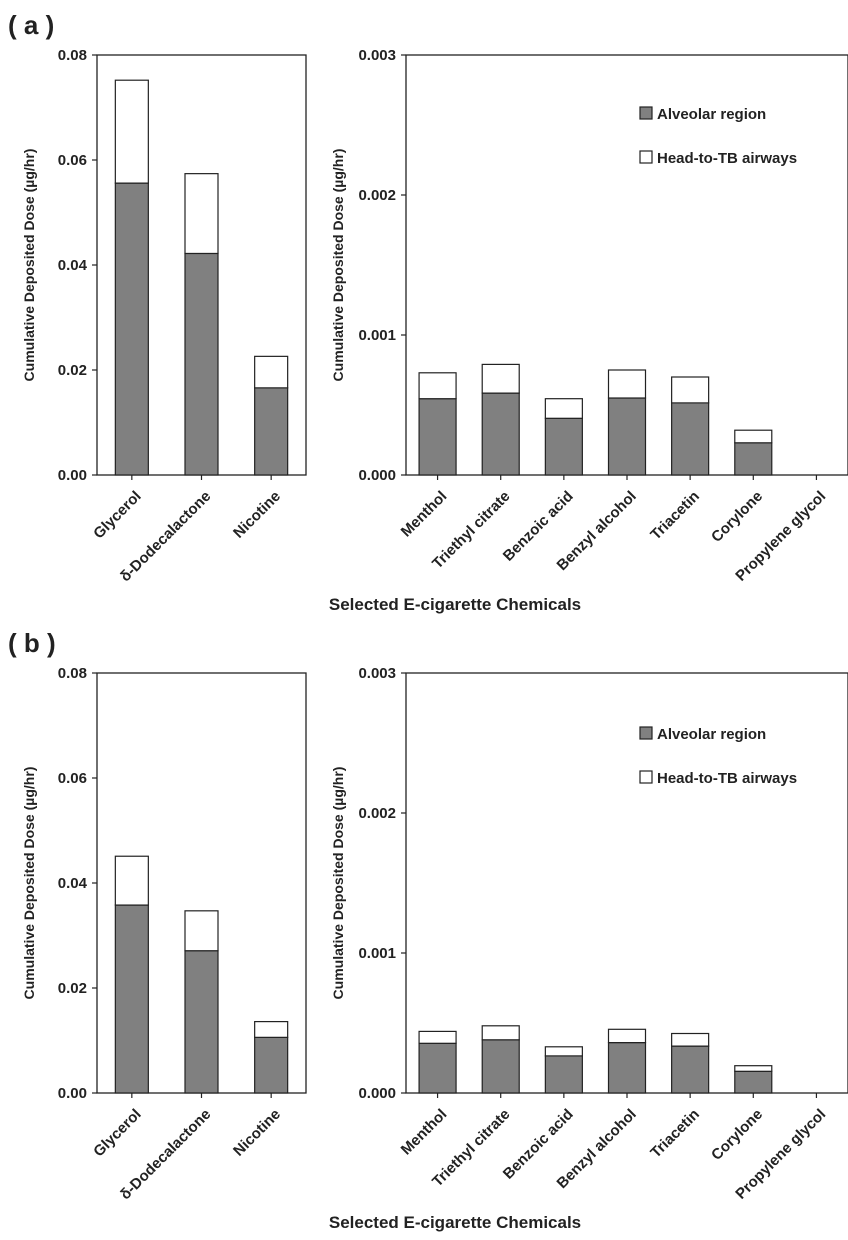  What do you see at coordinates (455, 604) in the screenshot?
I see `x-axis-title-a: Selected E-cigarette Chemicals` at bounding box center [455, 604].